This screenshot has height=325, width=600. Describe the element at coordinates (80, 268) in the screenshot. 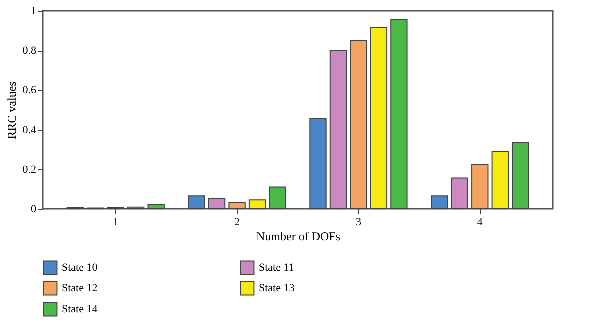

I see `legend-label: State 10` at that location.